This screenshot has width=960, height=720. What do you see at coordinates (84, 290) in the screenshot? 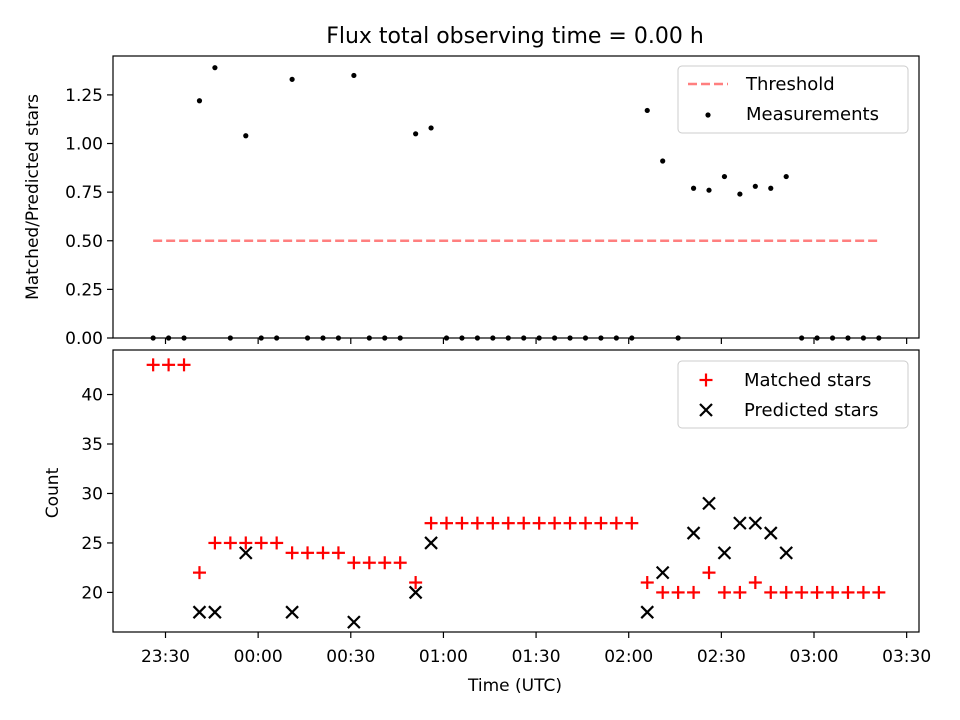
I see `top-y-tick-label: 0.25` at bounding box center [84, 290].